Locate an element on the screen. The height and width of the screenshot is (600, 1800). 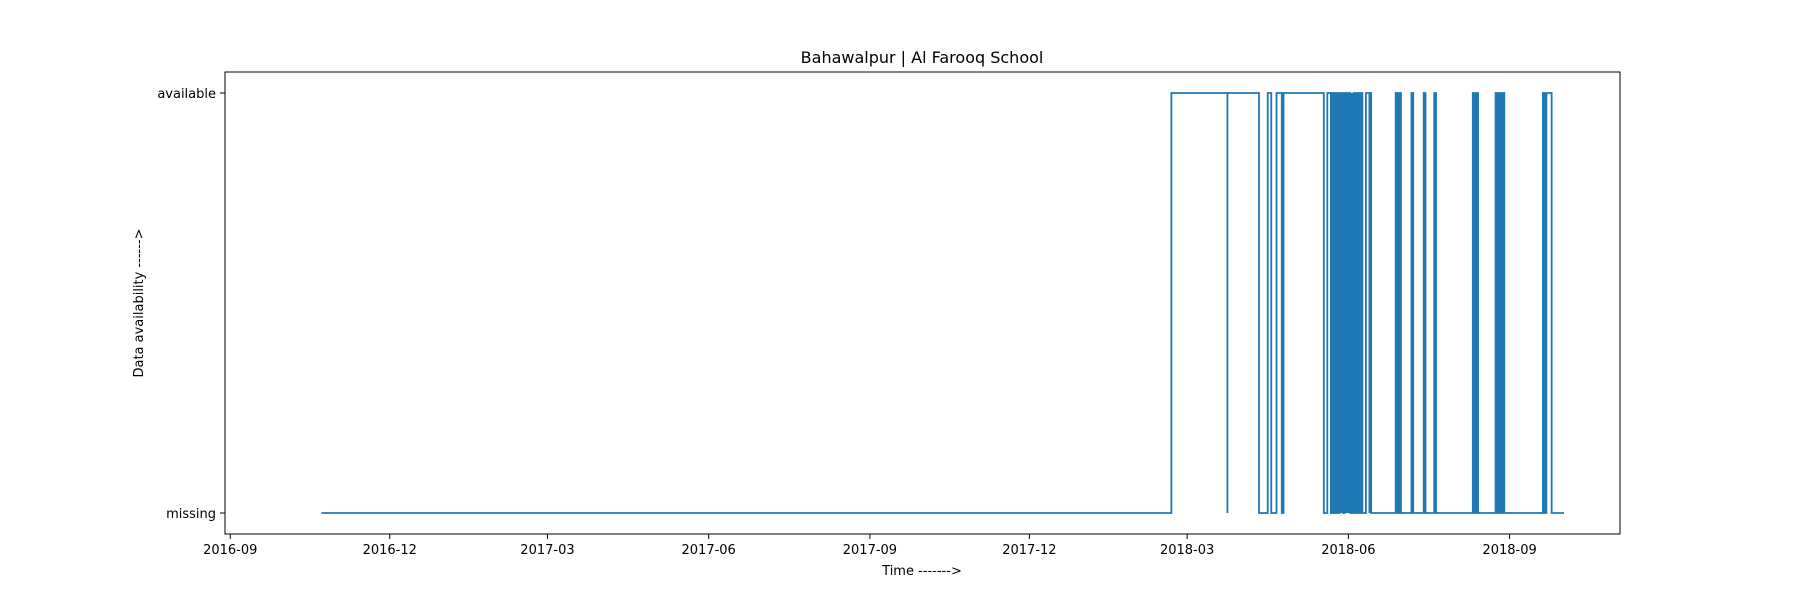
x-tick-label: 2017-12 is located at coordinates (1029, 550).